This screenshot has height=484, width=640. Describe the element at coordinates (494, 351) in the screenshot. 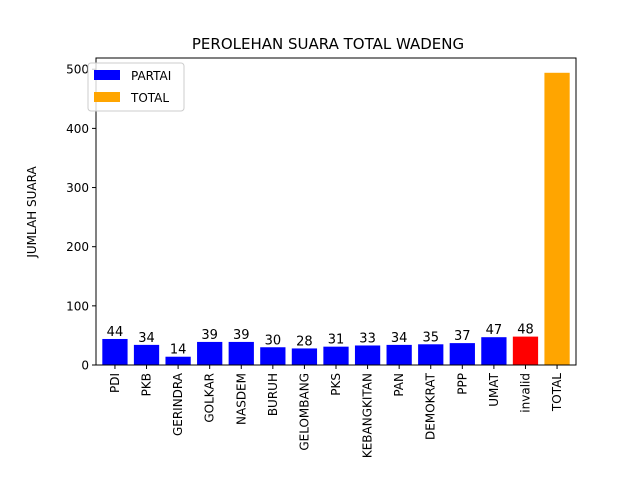

I see `bar-umat` at that location.